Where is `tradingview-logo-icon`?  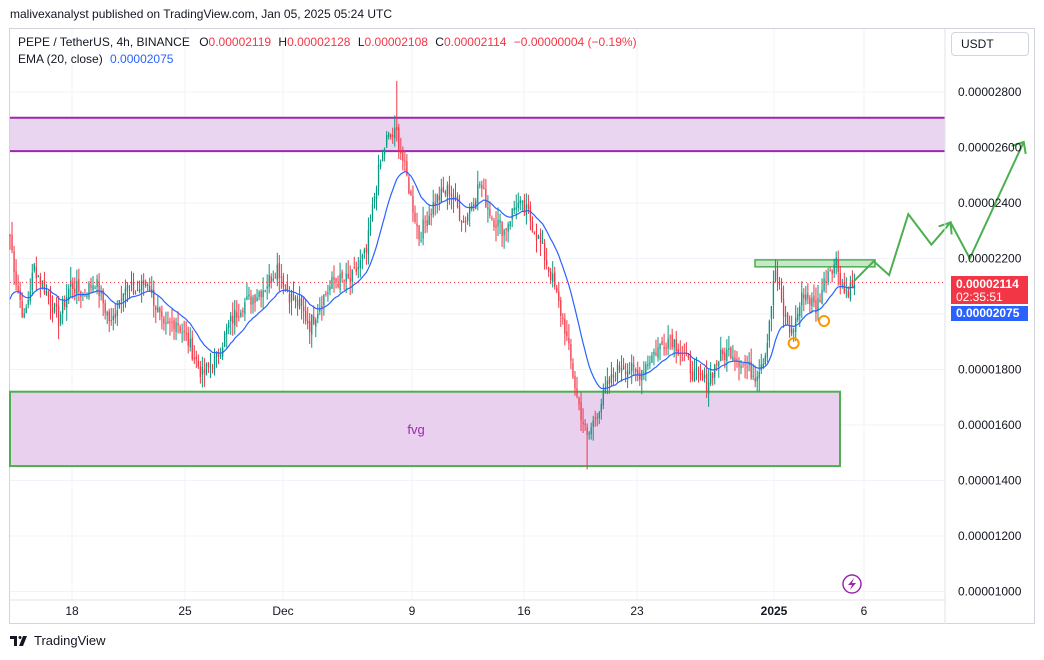
tradingview-logo-icon is located at coordinates (18, 640).